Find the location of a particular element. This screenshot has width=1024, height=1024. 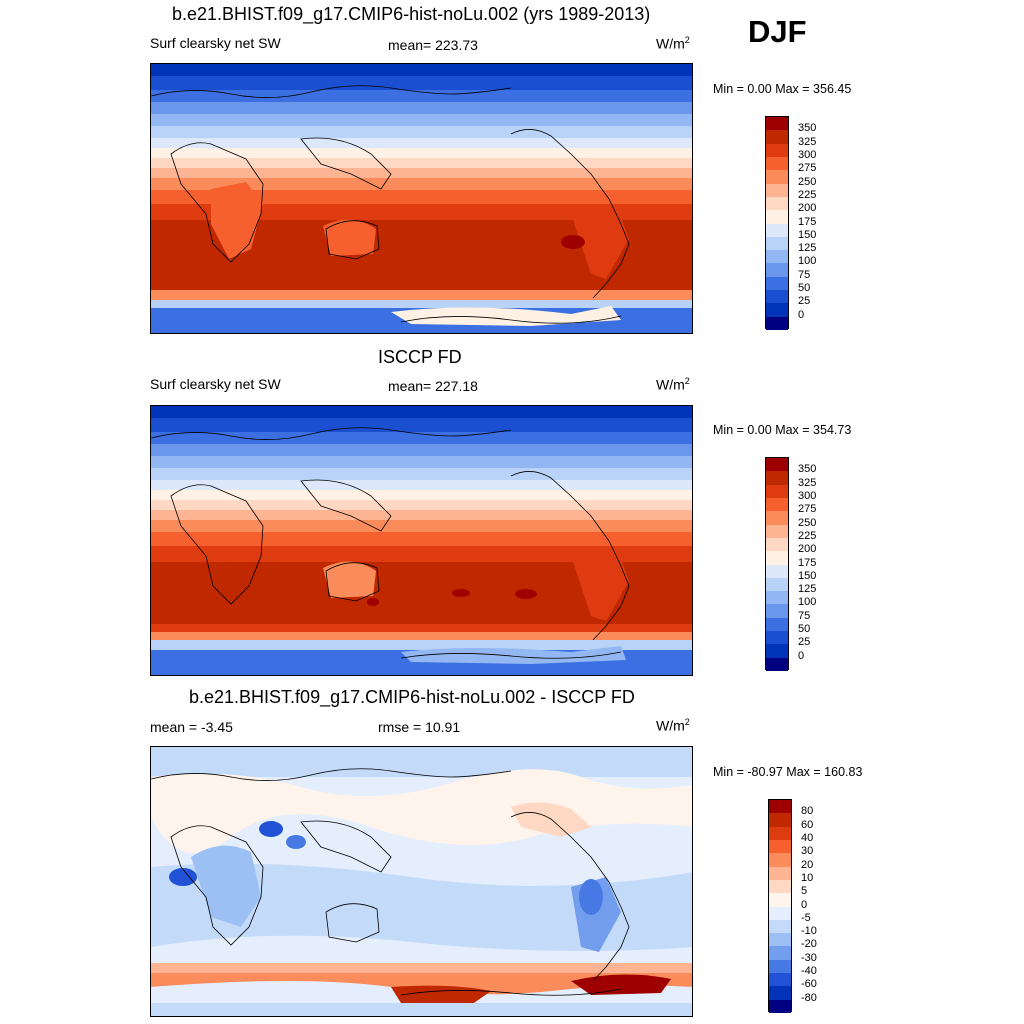

panel3-colorbar-tick-label: 5 is located at coordinates (804, 891).